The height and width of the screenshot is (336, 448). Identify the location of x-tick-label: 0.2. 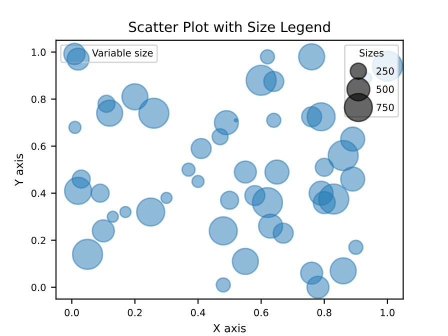
(135, 312).